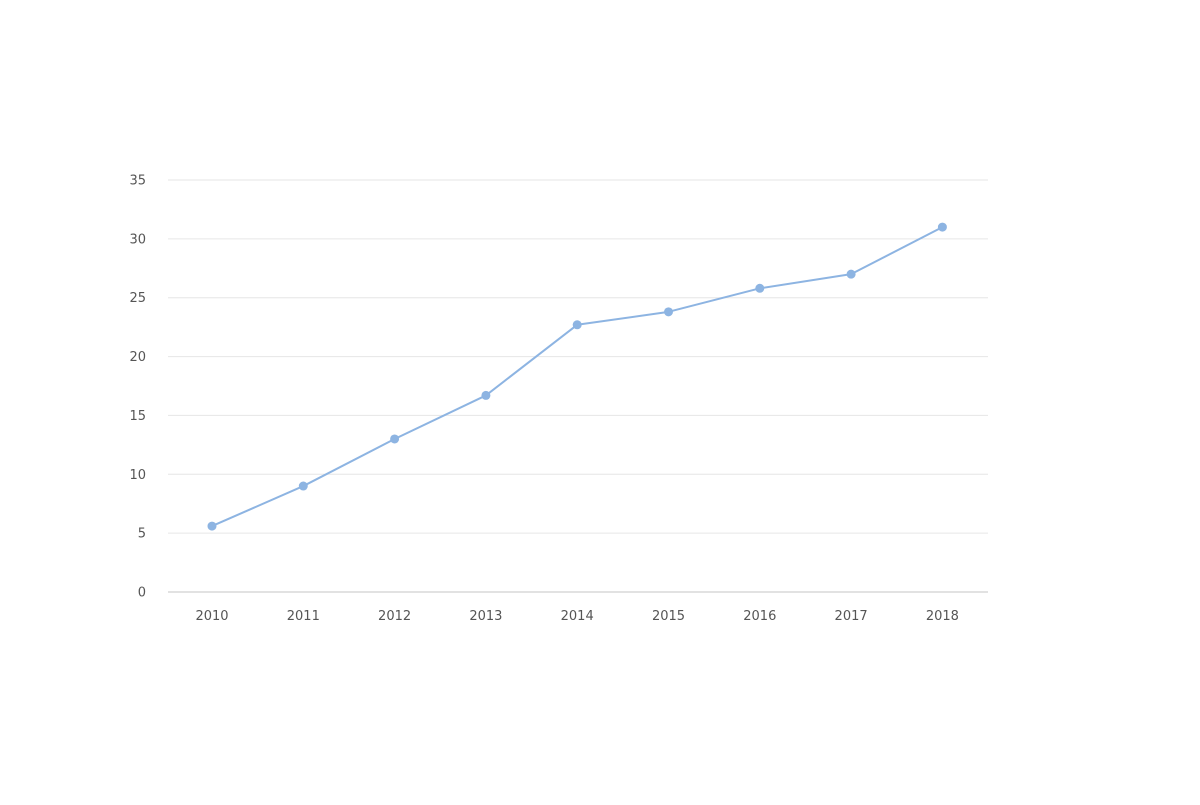  What do you see at coordinates (851, 616) in the screenshot?
I see `x-tick-label: 2017` at bounding box center [851, 616].